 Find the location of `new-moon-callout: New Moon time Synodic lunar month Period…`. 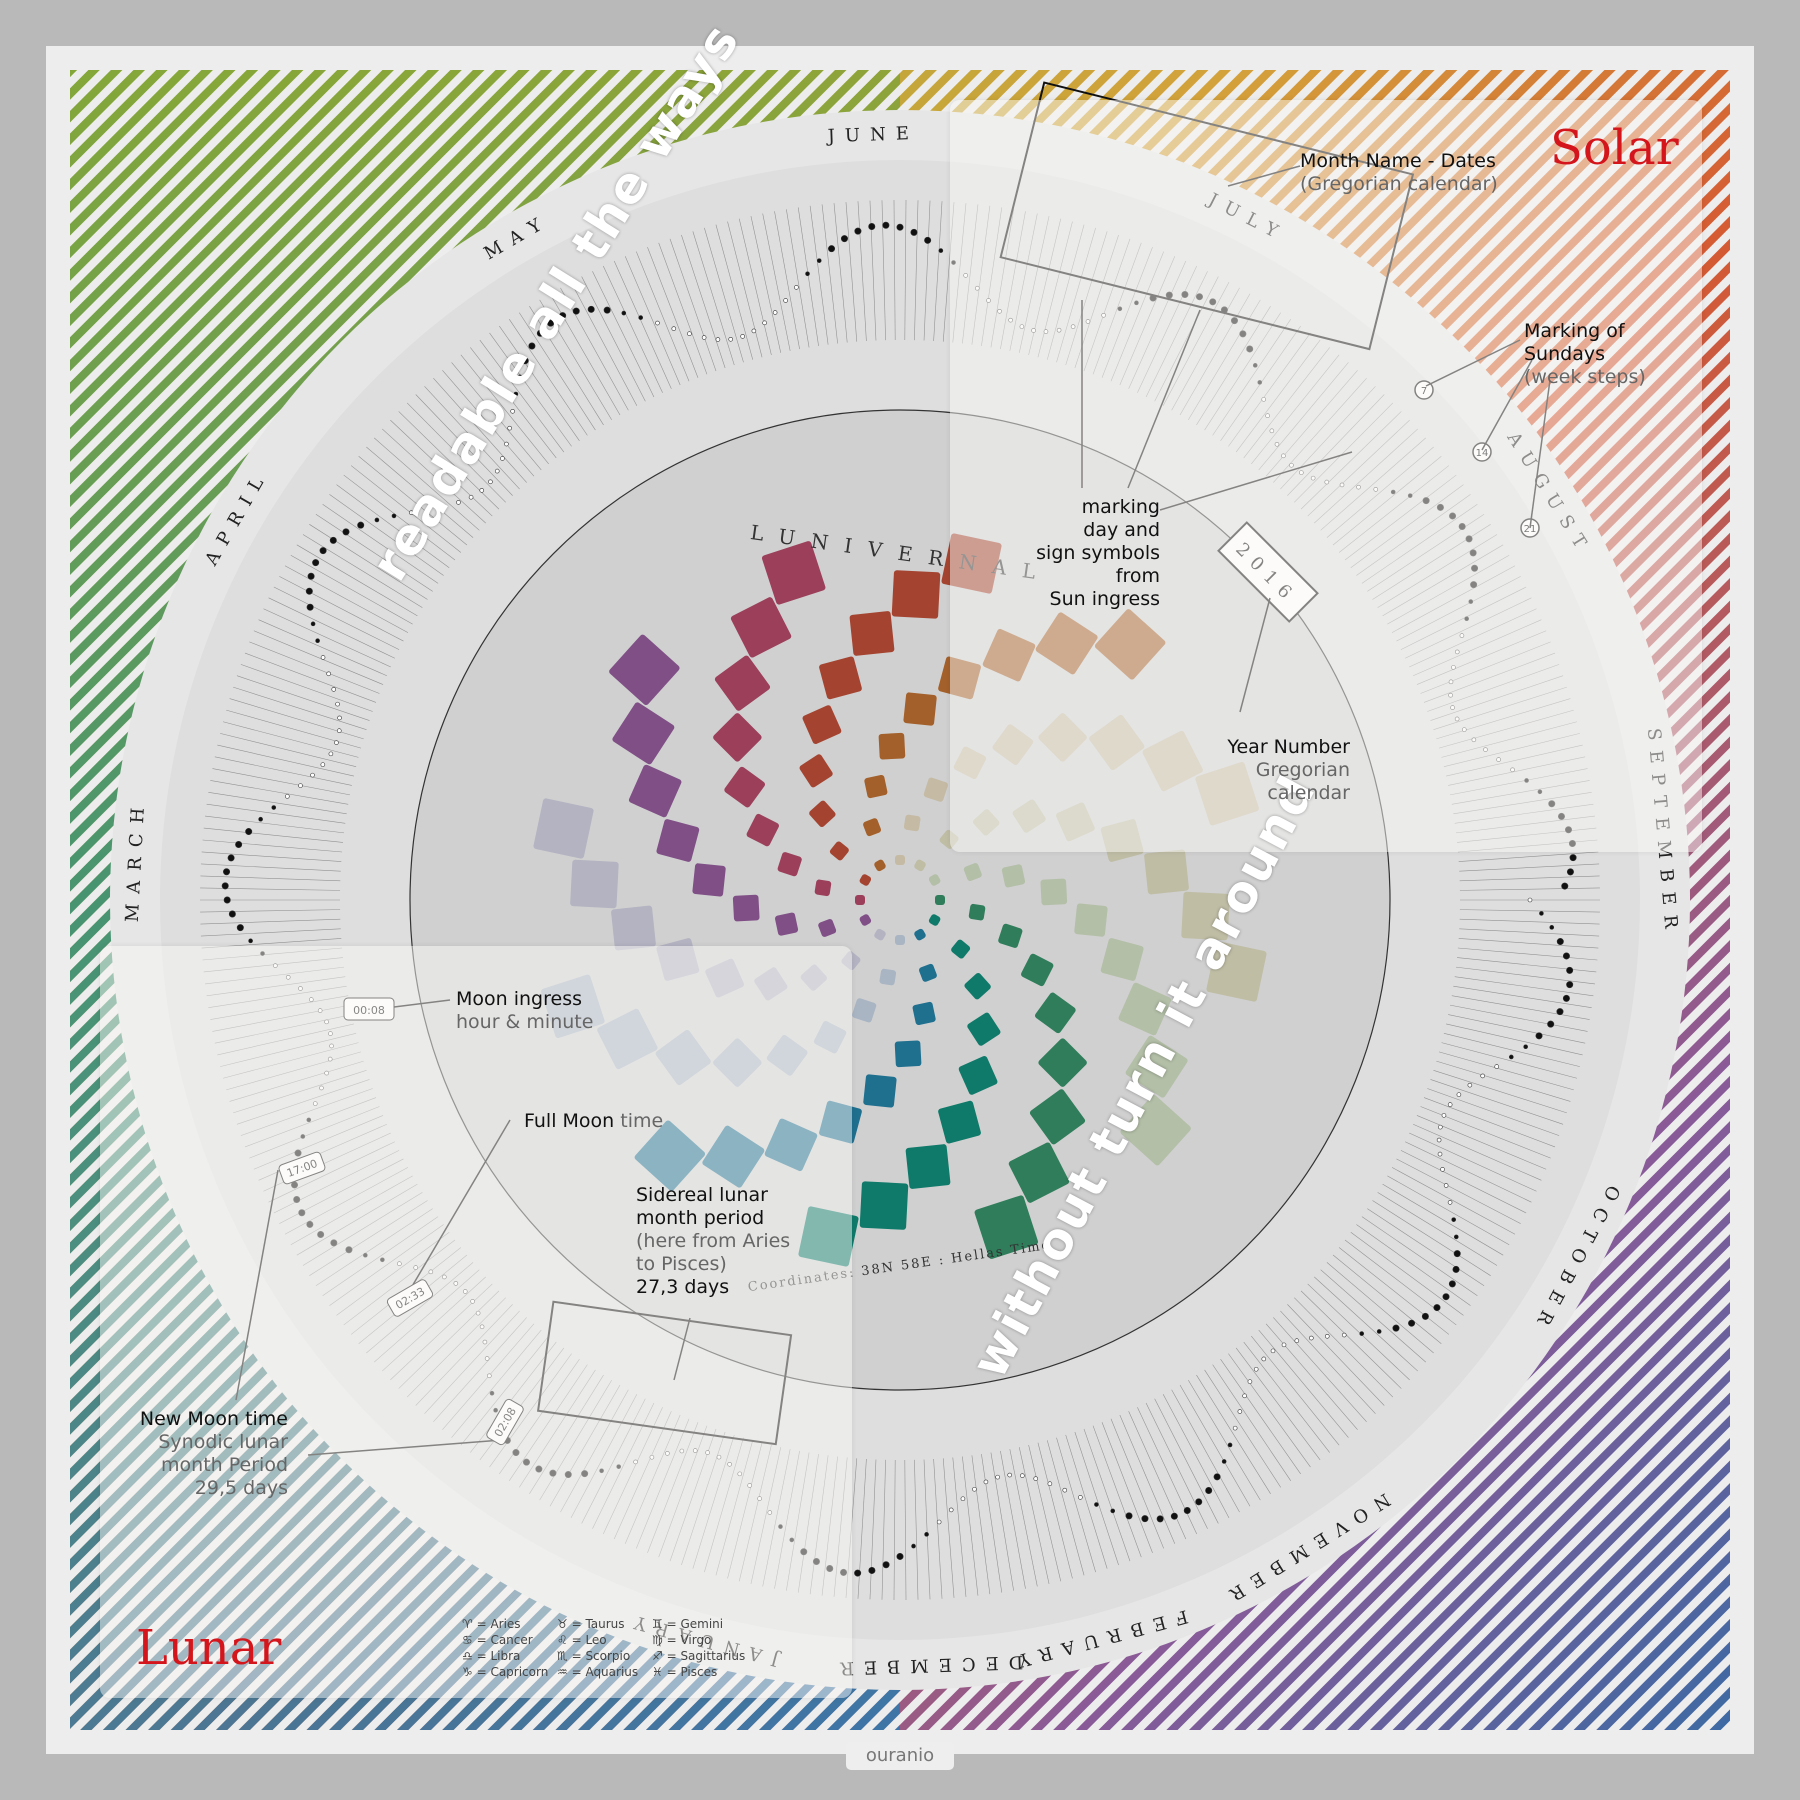

new-moon-callout: New Moon time Synodic lunar month Period… is located at coordinates (194, 1454).